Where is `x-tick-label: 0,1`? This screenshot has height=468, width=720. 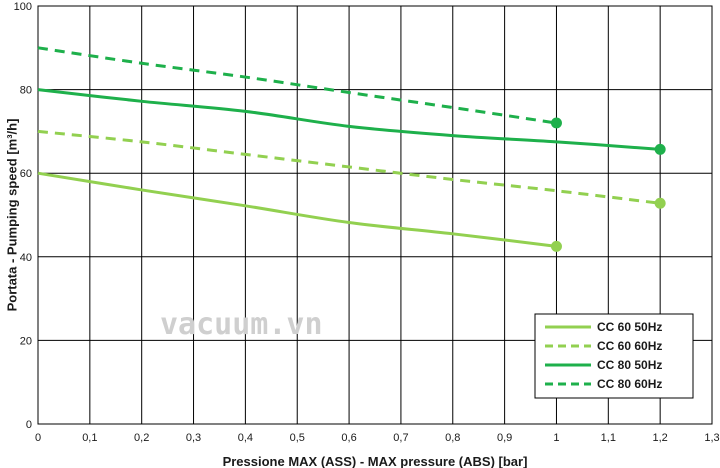
x-tick-label: 0,1 is located at coordinates (89, 438).